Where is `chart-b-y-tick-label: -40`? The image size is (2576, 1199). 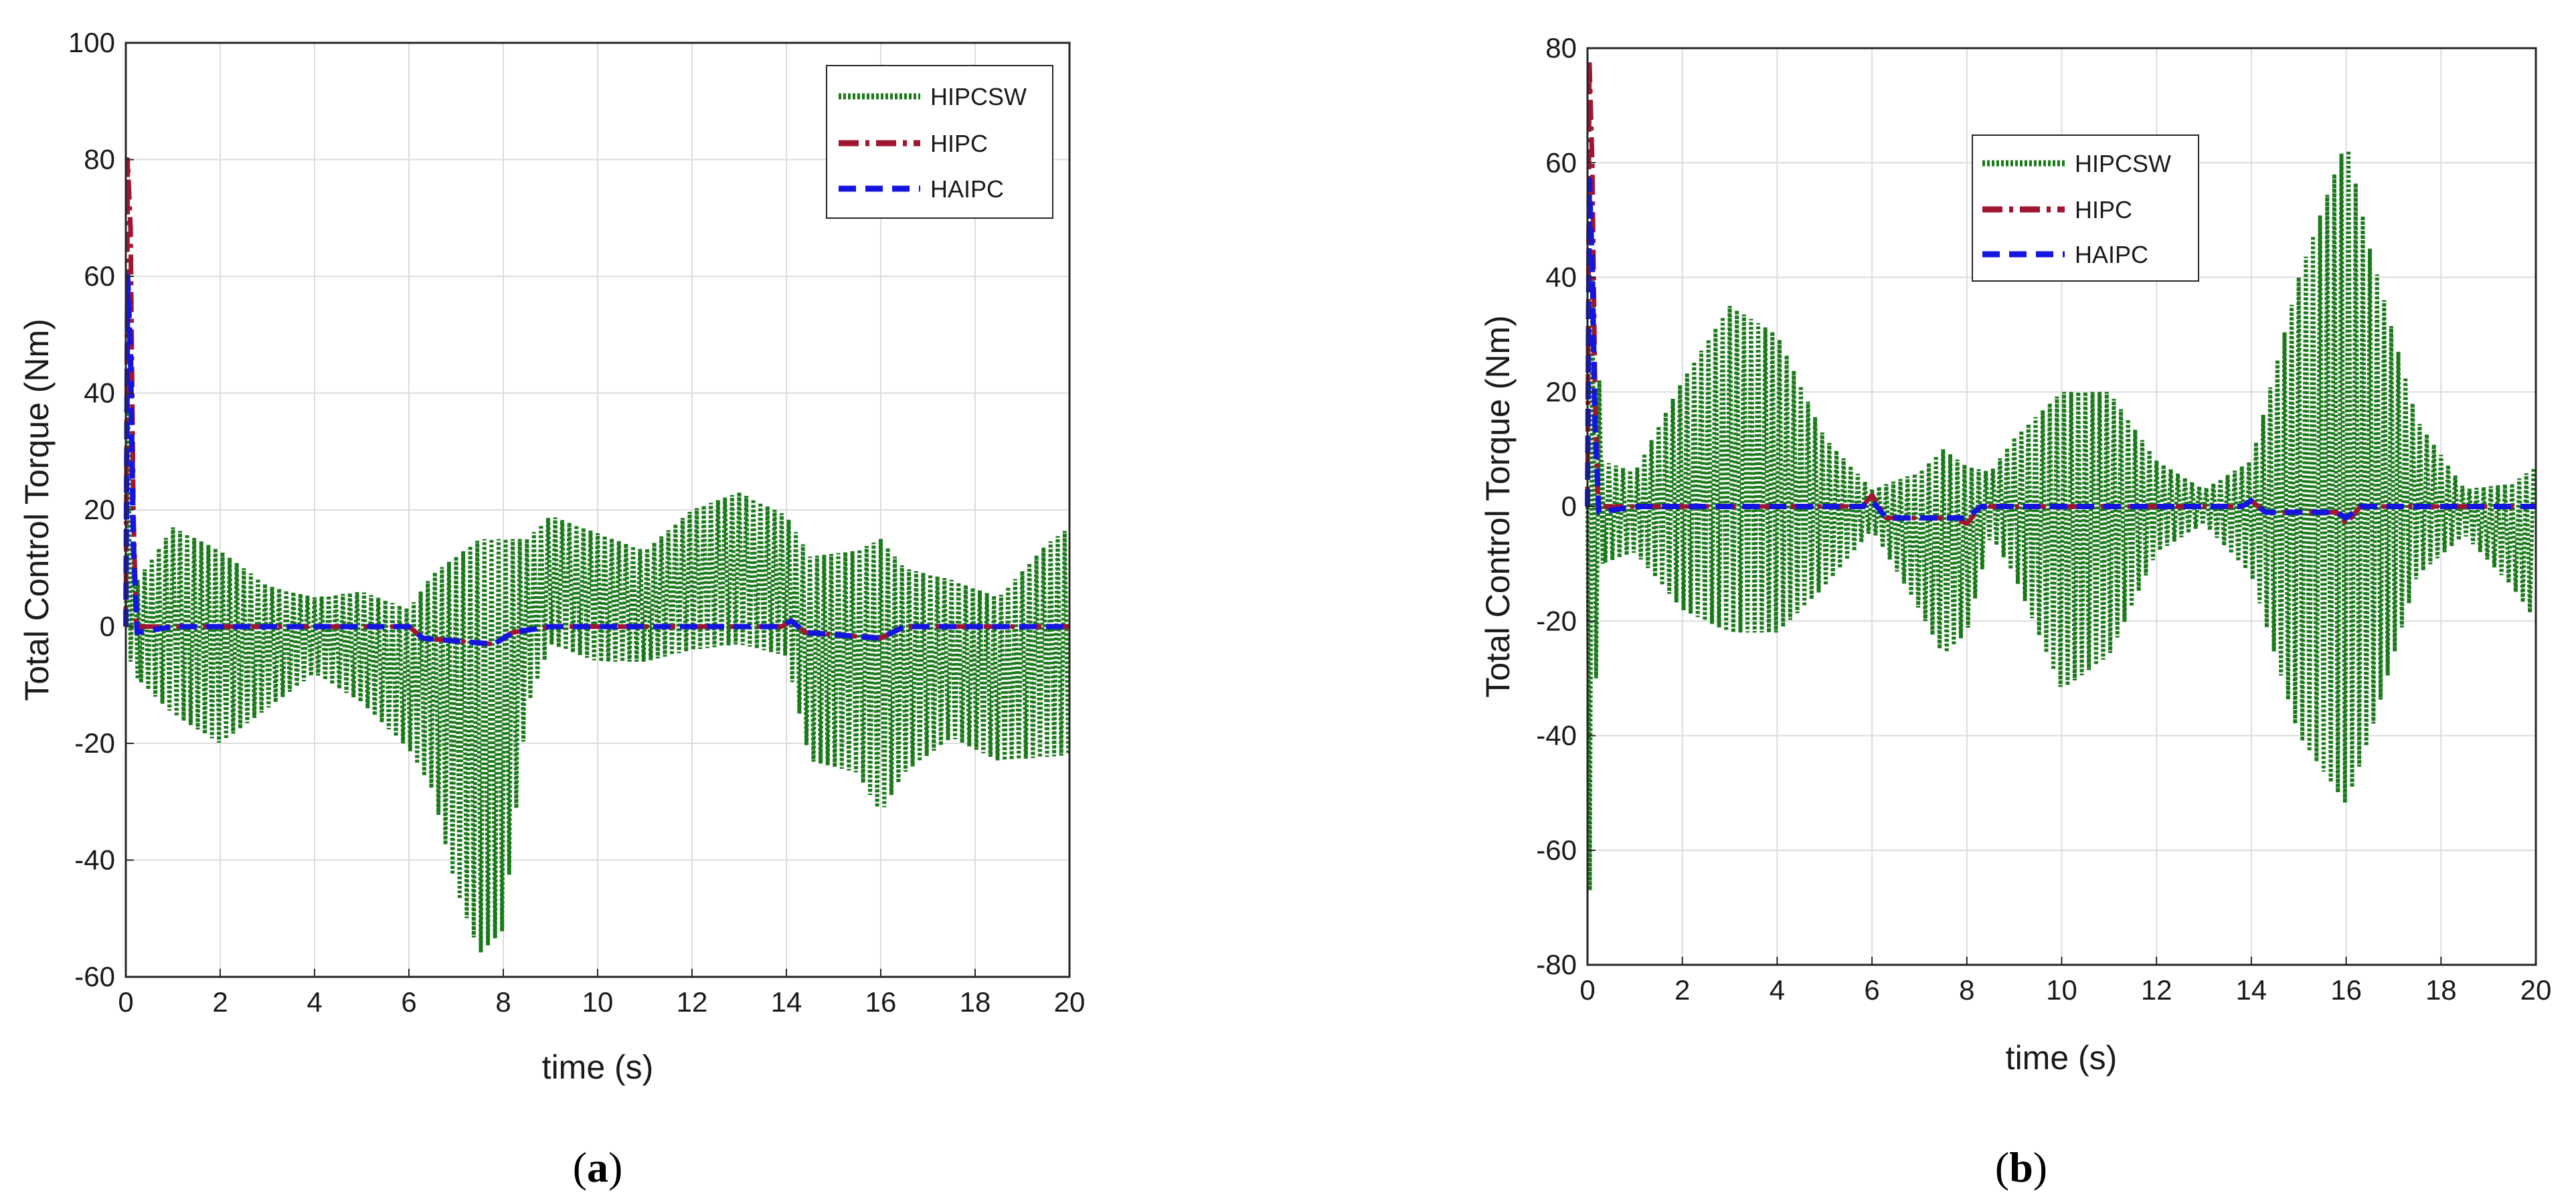
chart-b-y-tick-label: -40 is located at coordinates (1556, 735).